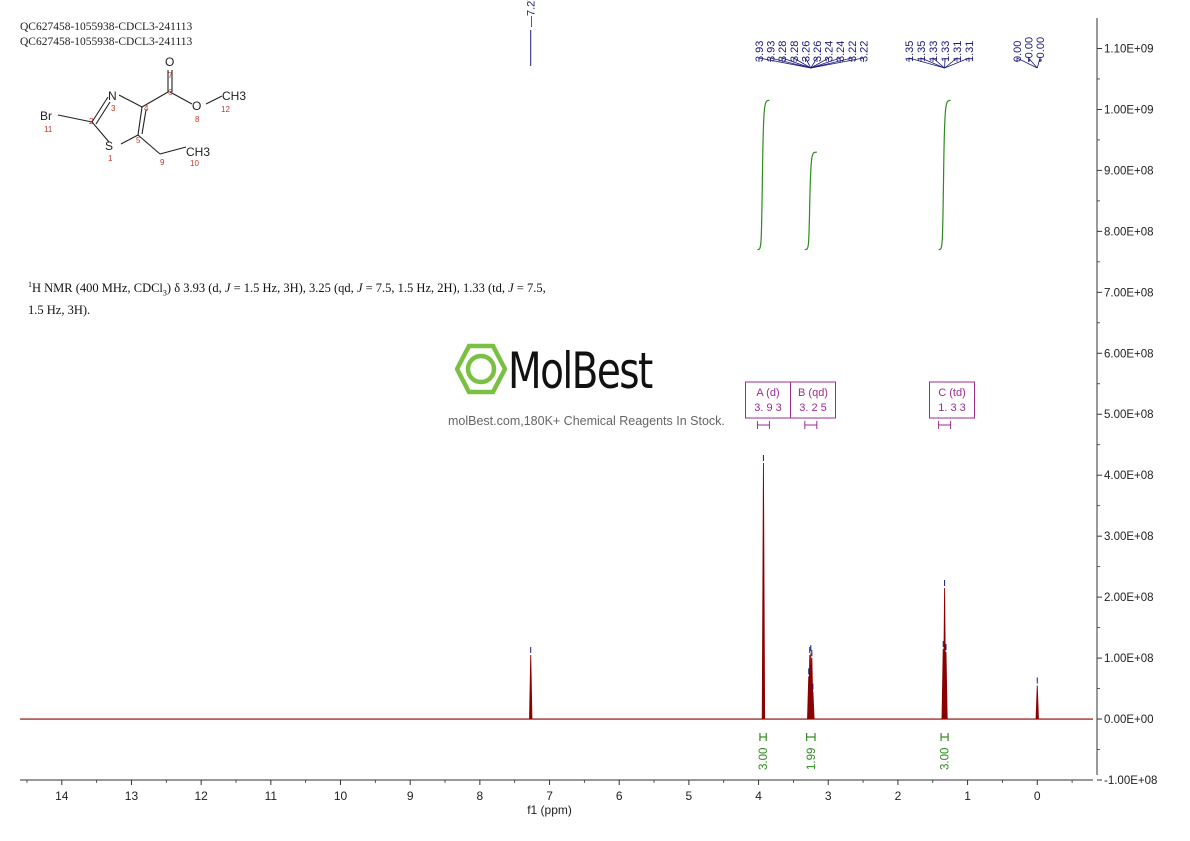  What do you see at coordinates (1129, 415) in the screenshot?
I see `y-tick-label: 5.00E+08` at bounding box center [1129, 415].